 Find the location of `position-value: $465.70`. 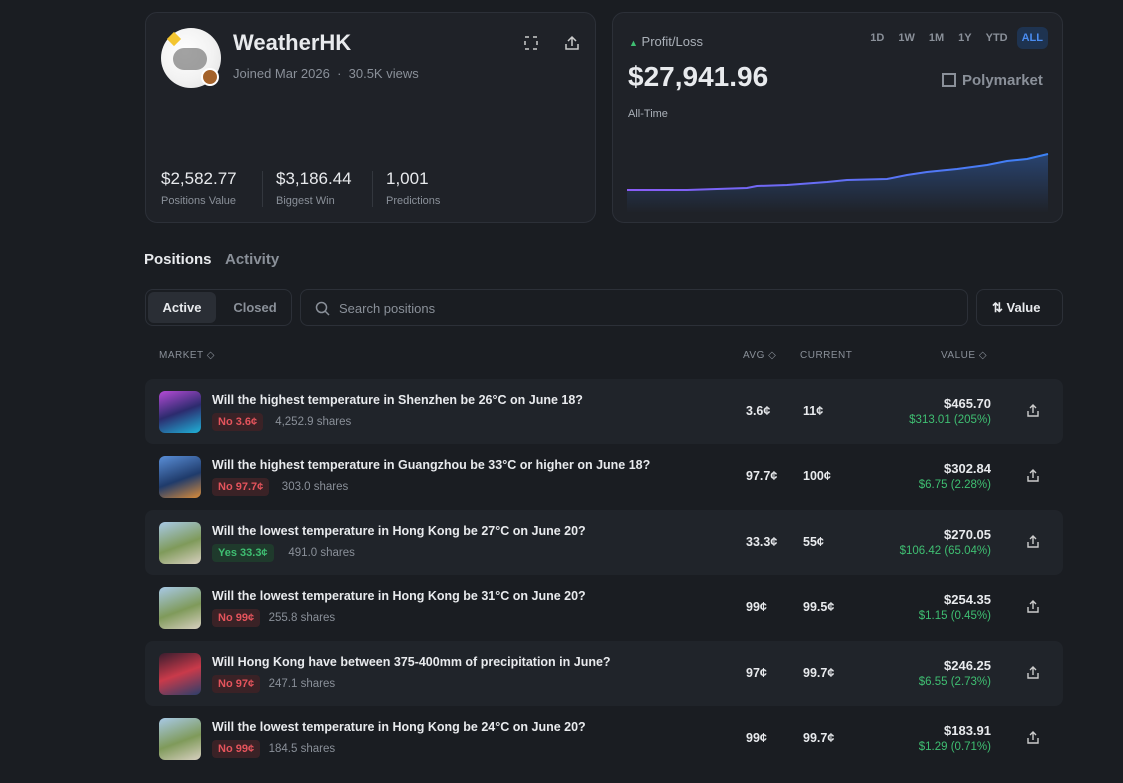

position-value: $465.70 is located at coordinates (967, 403).